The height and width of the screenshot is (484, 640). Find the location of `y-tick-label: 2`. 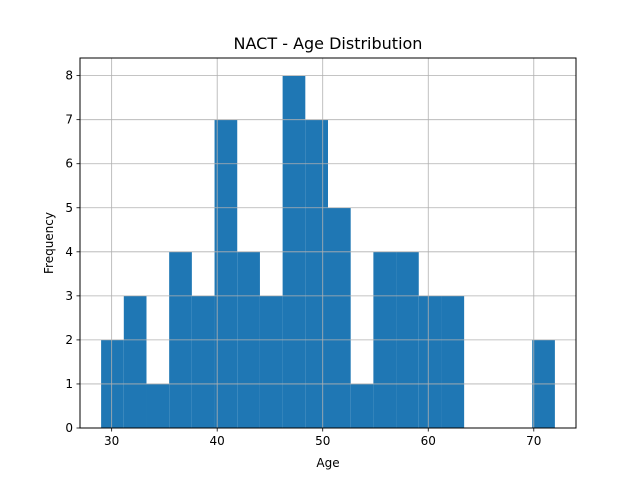

y-tick-label: 2 is located at coordinates (69, 340).